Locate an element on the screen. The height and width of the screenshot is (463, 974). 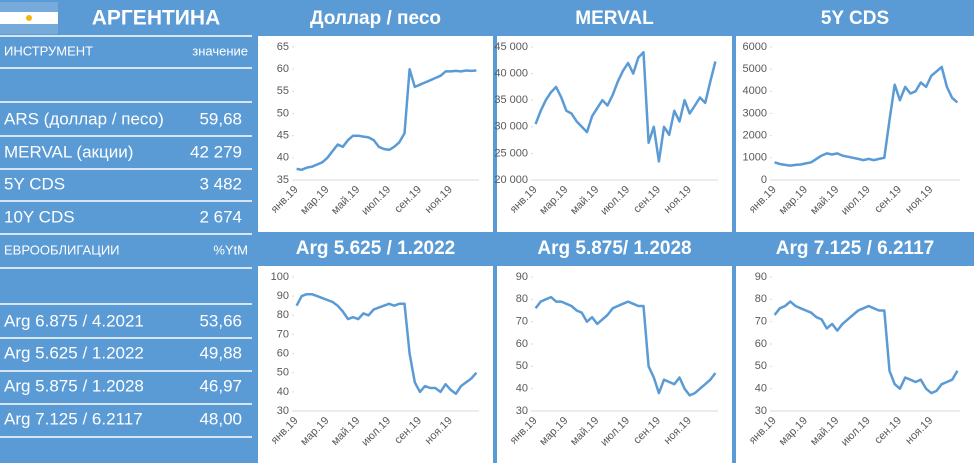
y-tick-label: 4000 is located at coordinates (755, 91).